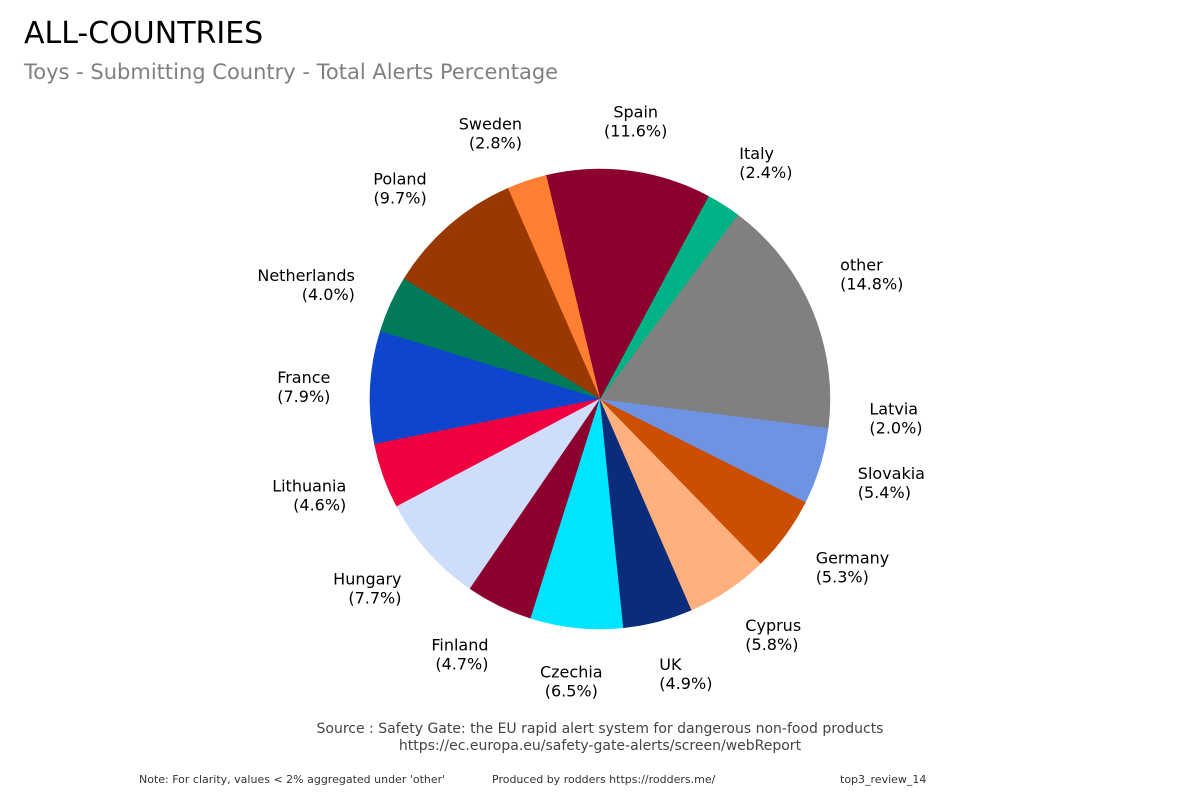 This screenshot has width=1200, height=800. What do you see at coordinates (895, 428) in the screenshot?
I see `slice-value-latvia: (2.0%)` at bounding box center [895, 428].